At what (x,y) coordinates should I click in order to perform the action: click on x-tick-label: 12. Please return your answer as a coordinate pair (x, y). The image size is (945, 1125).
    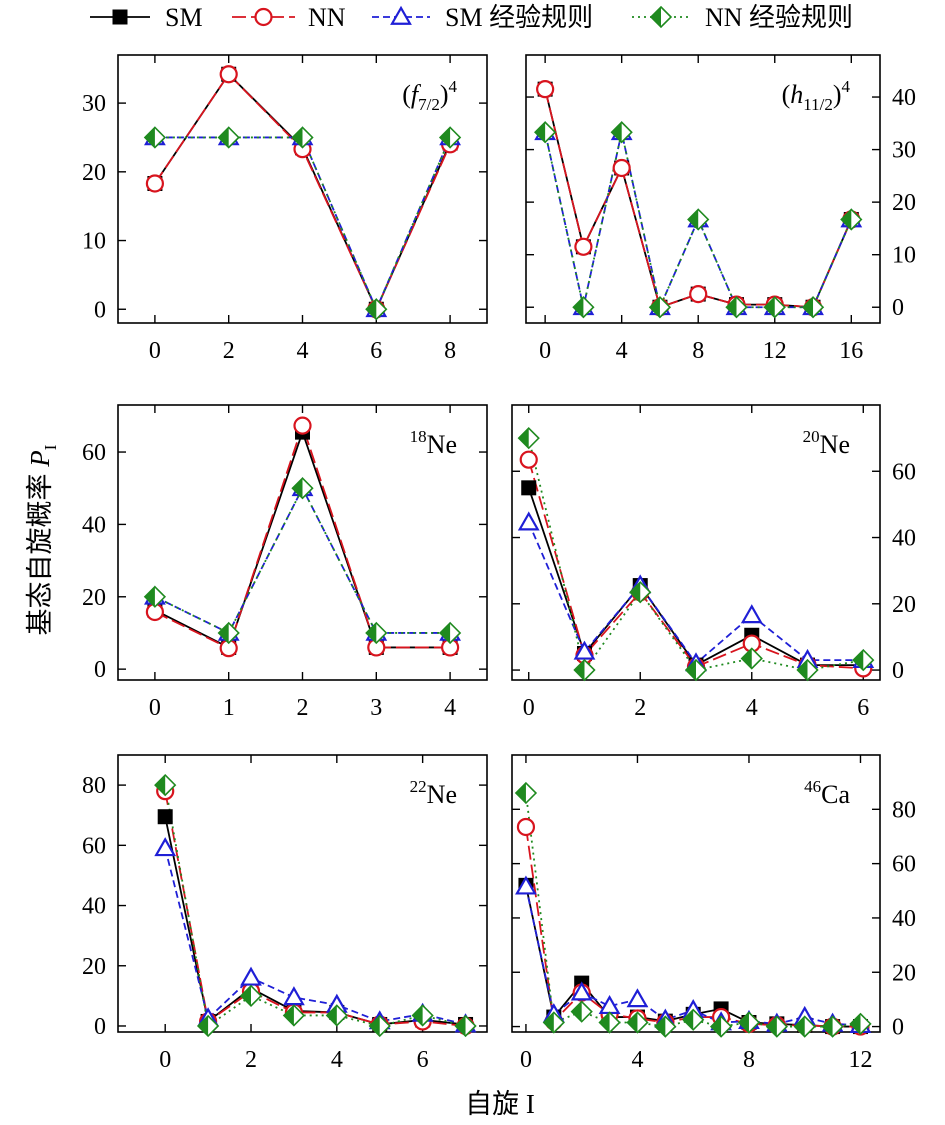
    Looking at the image, I should click on (860, 1060).